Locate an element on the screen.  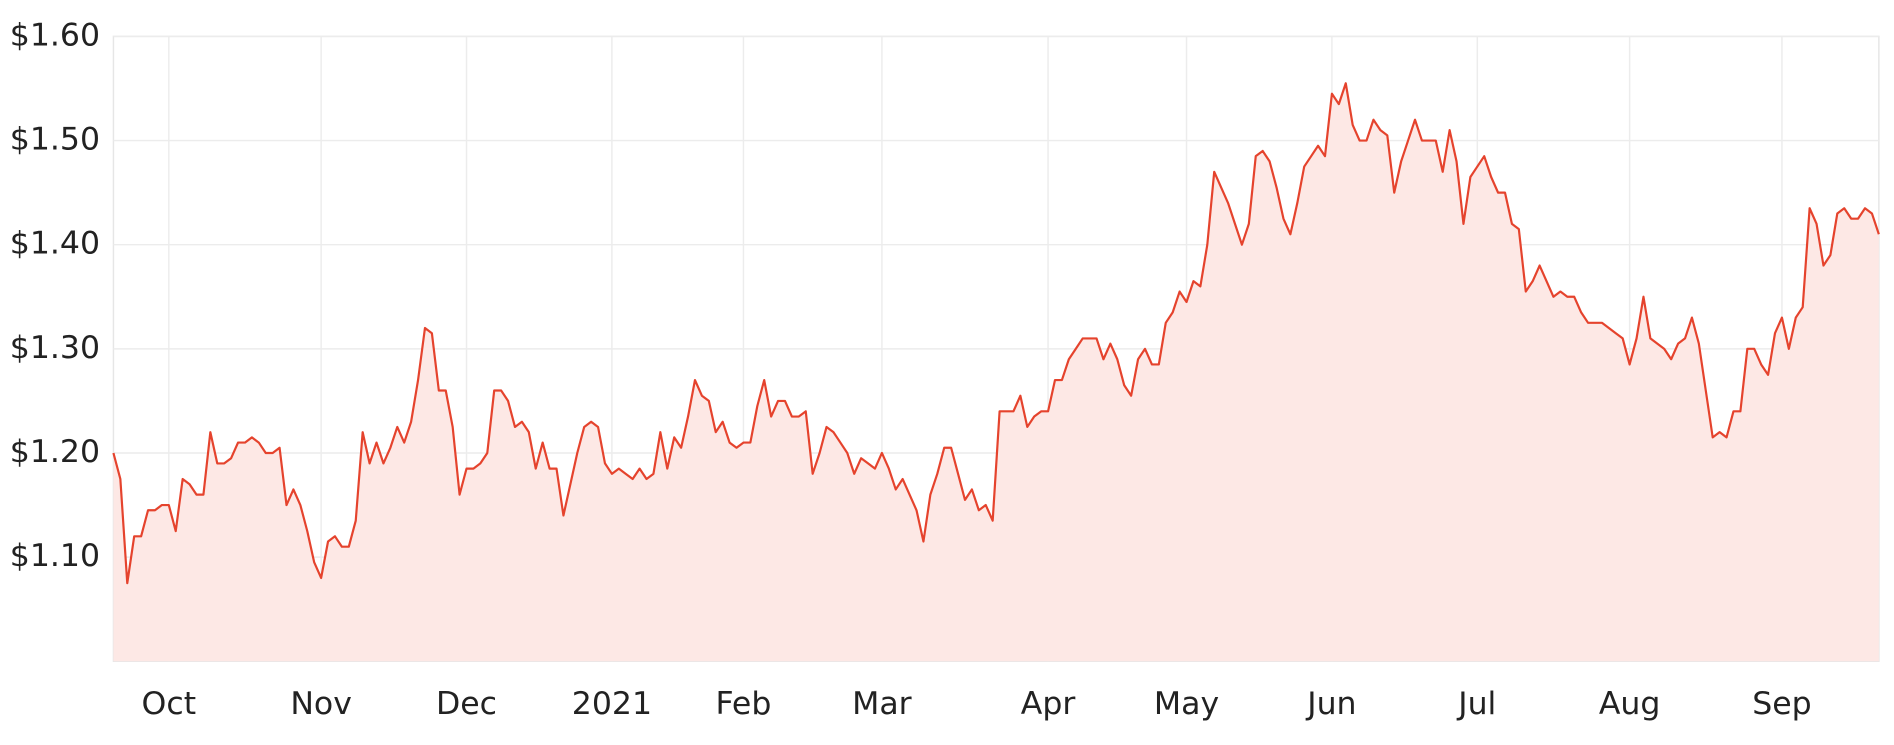
x-tick-label: Apr is located at coordinates (1048, 704).